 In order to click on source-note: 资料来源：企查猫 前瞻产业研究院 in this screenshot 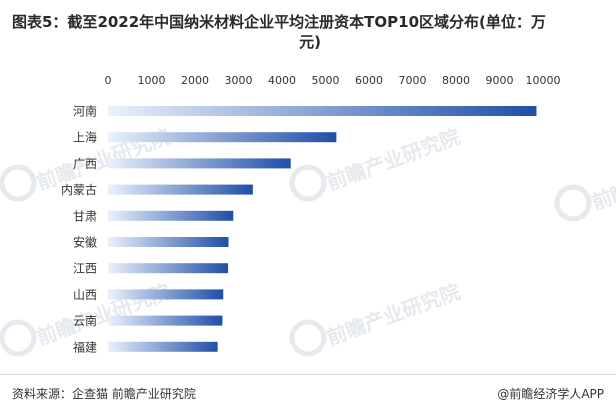, I will do `click(104, 394)`.